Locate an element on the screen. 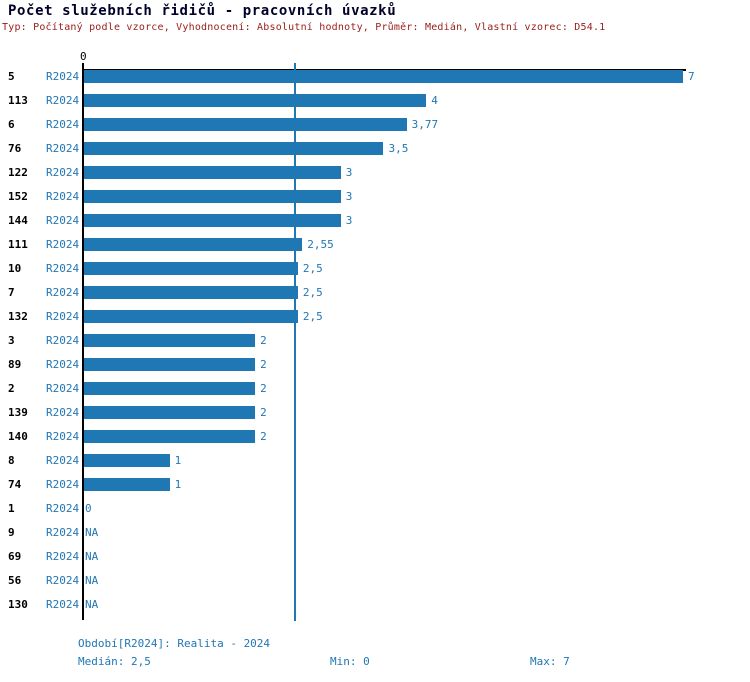 The image size is (750, 682). chart-row: 140 R2024 2 is located at coordinates (375, 437).